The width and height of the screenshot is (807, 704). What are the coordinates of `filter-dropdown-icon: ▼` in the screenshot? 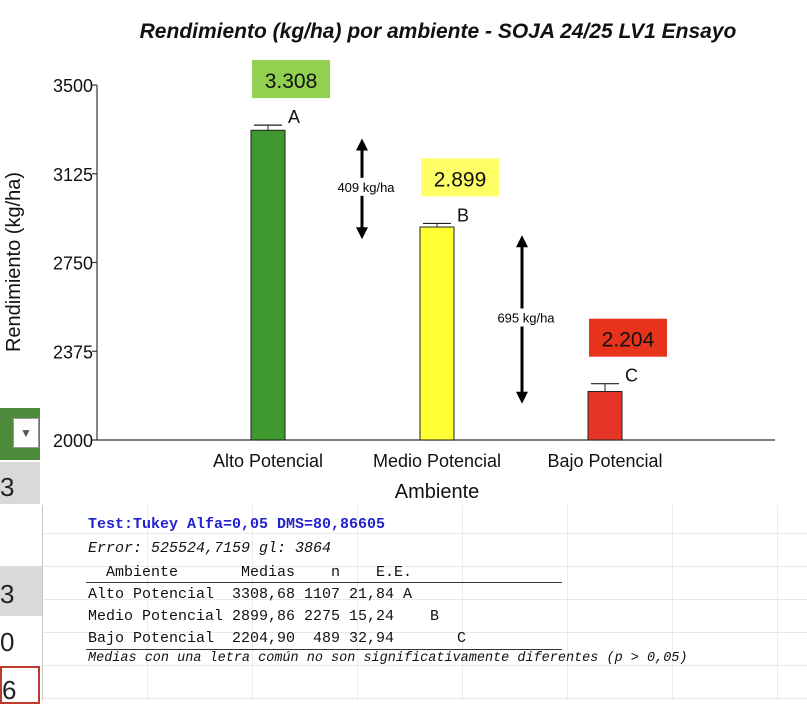 It's located at (26, 433).